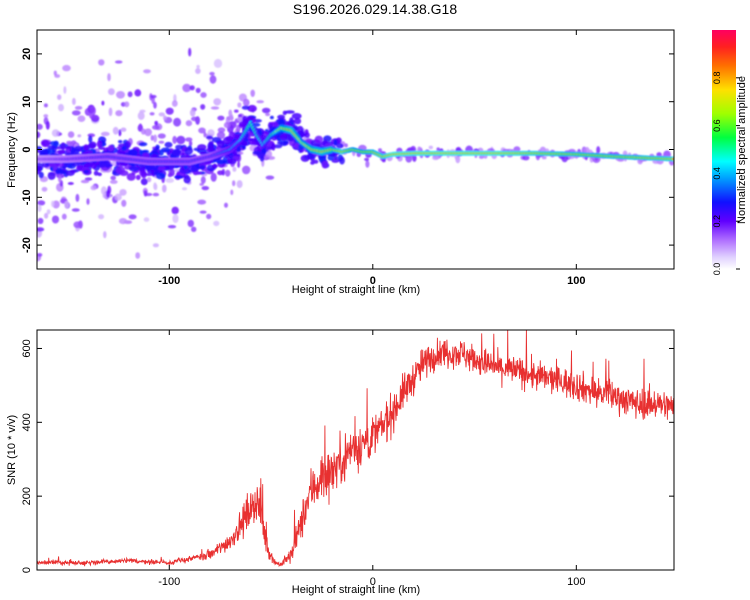 This screenshot has height=600, width=750. What do you see at coordinates (169, 281) in the screenshot?
I see `spectrogram-x-tick-label: -100` at bounding box center [169, 281].